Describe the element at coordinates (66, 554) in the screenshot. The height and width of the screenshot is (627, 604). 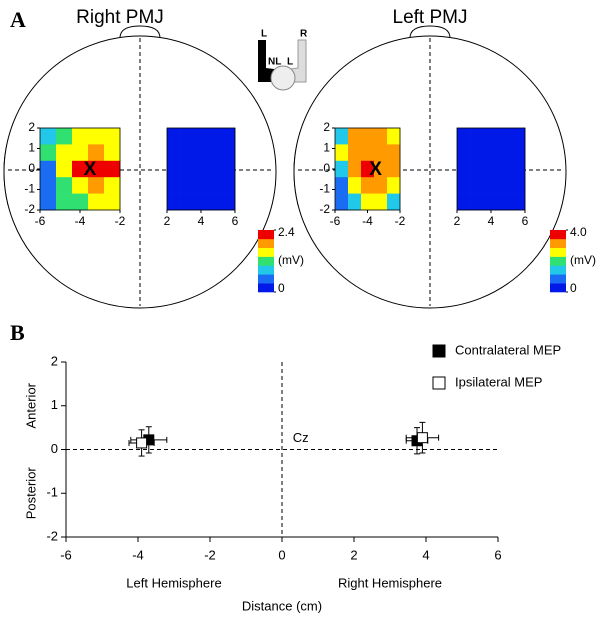
I see `x-tick-label: -6` at that location.